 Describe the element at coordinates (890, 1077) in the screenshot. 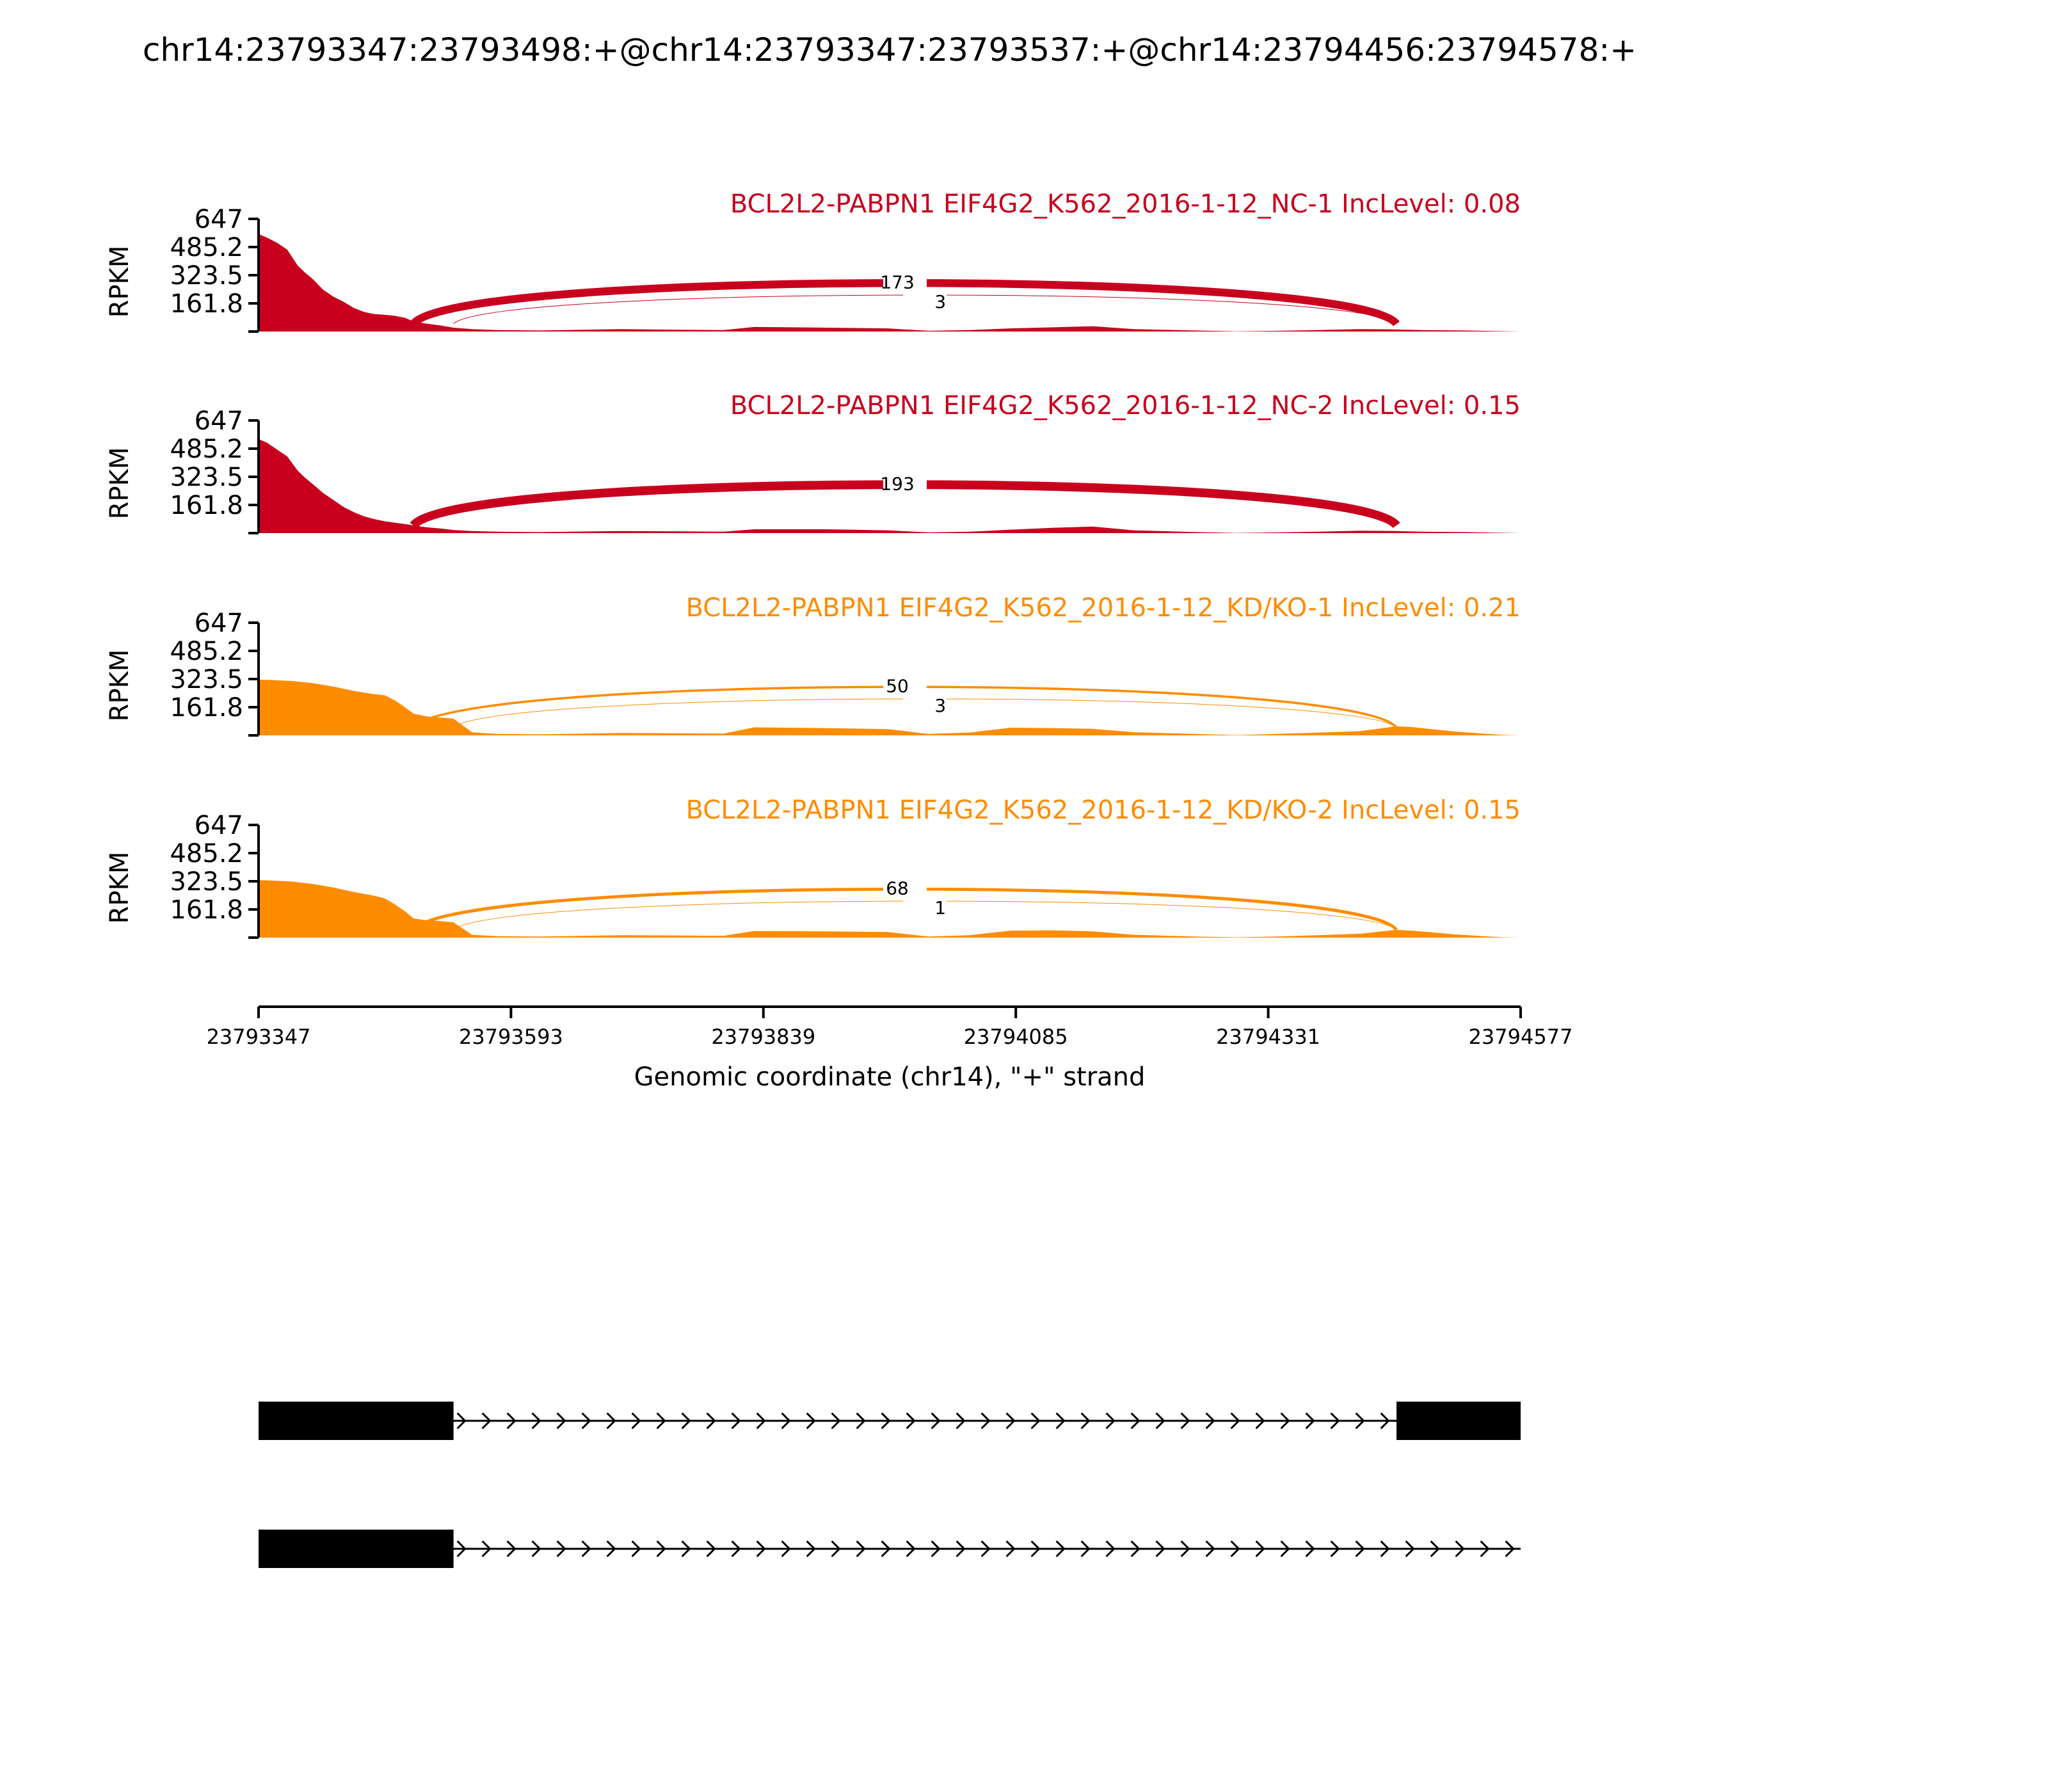

I see `x-axis-title: Genomic coordinate (chr14), "+" strand` at that location.